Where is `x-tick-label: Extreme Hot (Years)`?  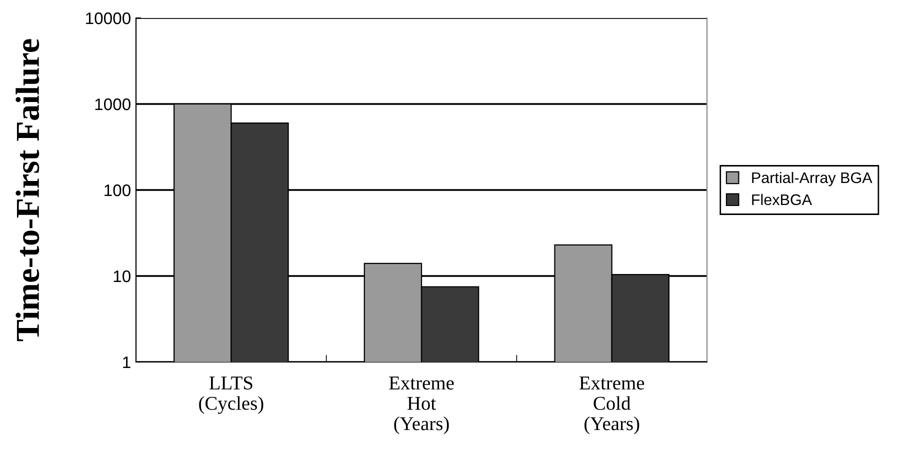
x-tick-label: Extreme Hot (Years) is located at coordinates (421, 405).